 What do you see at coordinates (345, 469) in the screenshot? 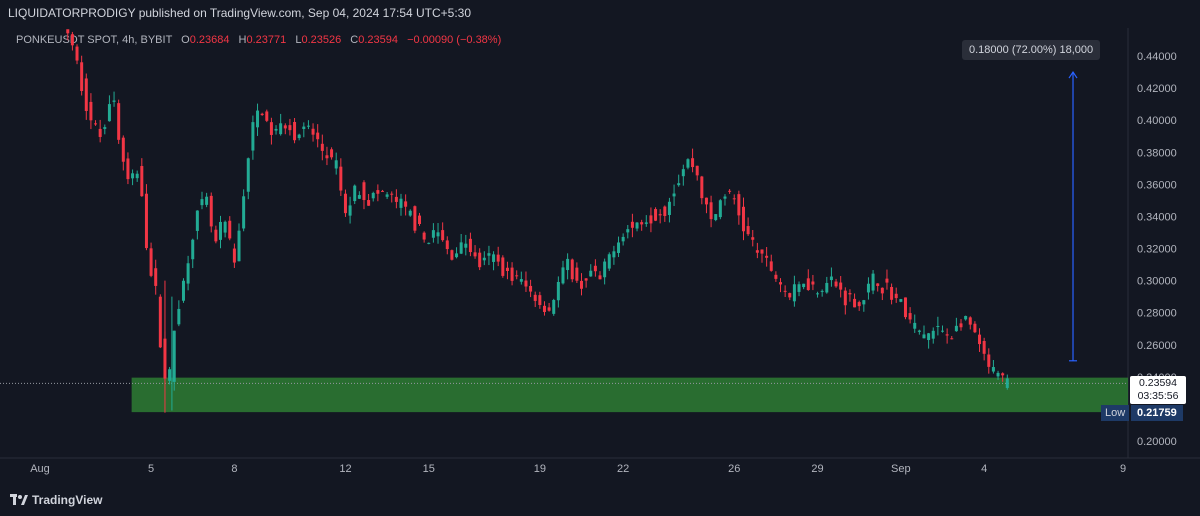
I see `x-tick-label: 12` at bounding box center [345, 469].